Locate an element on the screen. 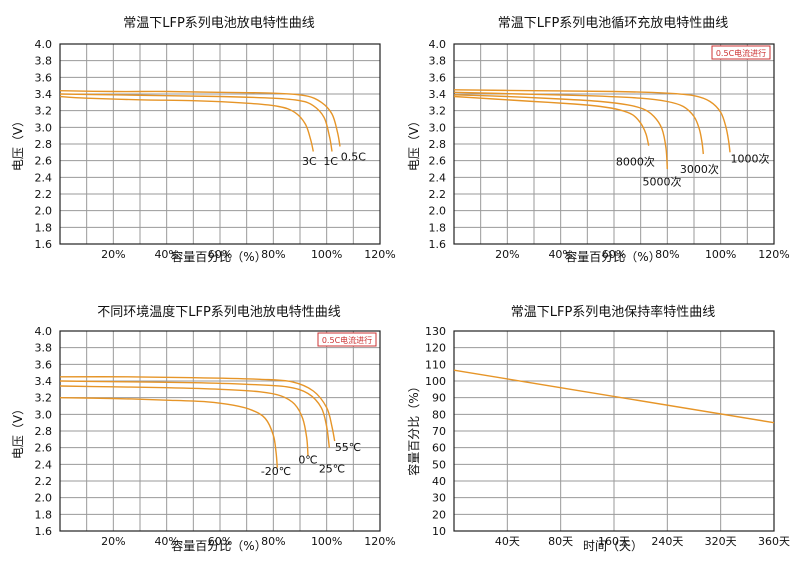 The height and width of the screenshot is (571, 800). y-tick-label: 60 is located at coordinates (439, 448).